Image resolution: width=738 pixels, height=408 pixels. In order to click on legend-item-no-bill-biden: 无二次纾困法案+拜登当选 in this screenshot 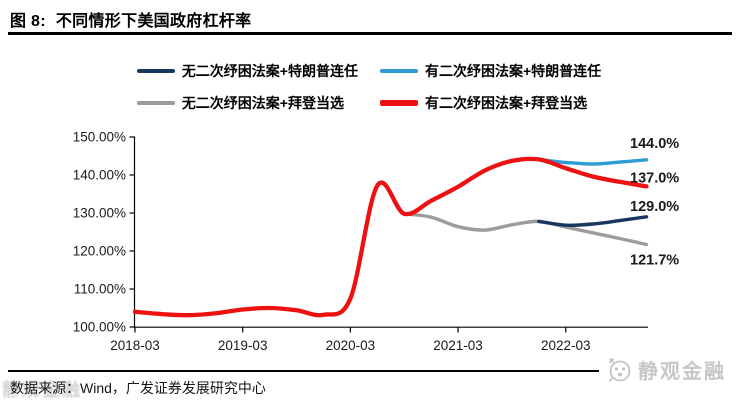, I will do `click(247, 103)`.